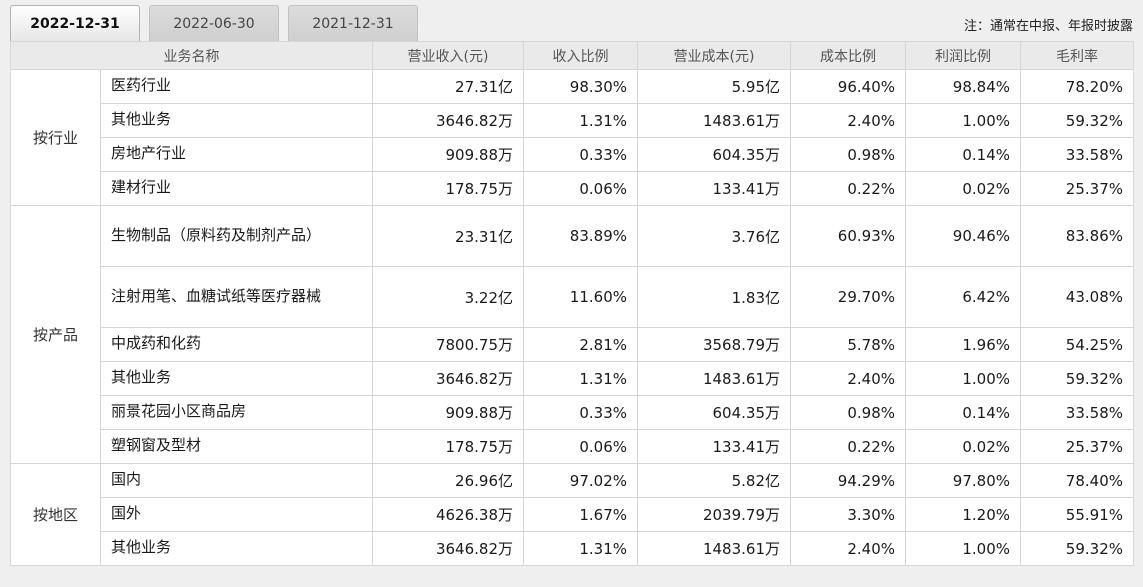 Image resolution: width=1143 pixels, height=587 pixels. I want to click on business-name-text: 其他业务, so click(141, 547).